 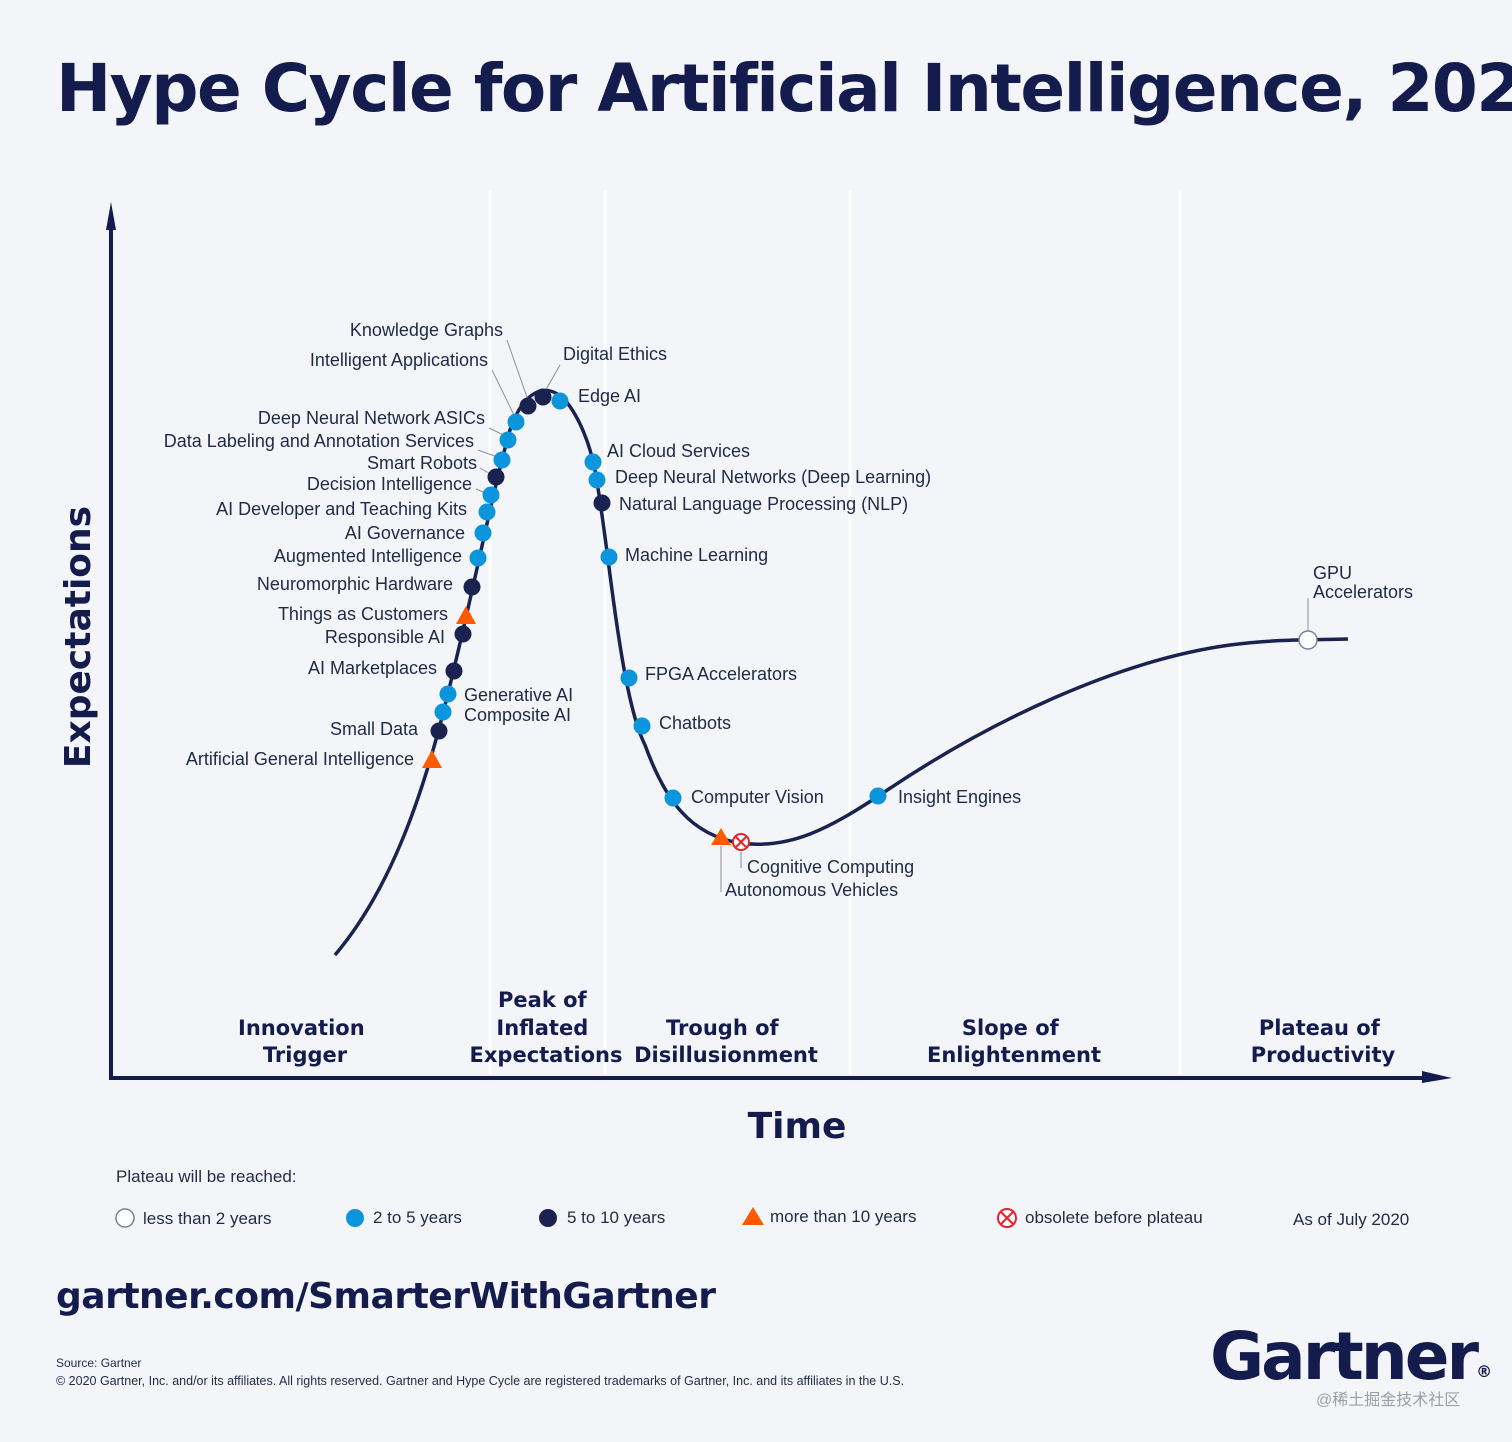 I want to click on label-digital-ethics: Digital Ethics, so click(x=615, y=354).